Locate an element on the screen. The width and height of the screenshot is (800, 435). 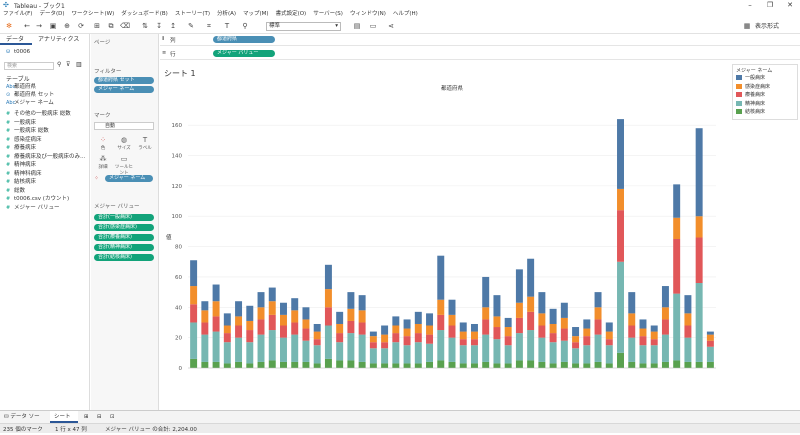
duplicate-icon: ⧉ is located at coordinates (111, 26).